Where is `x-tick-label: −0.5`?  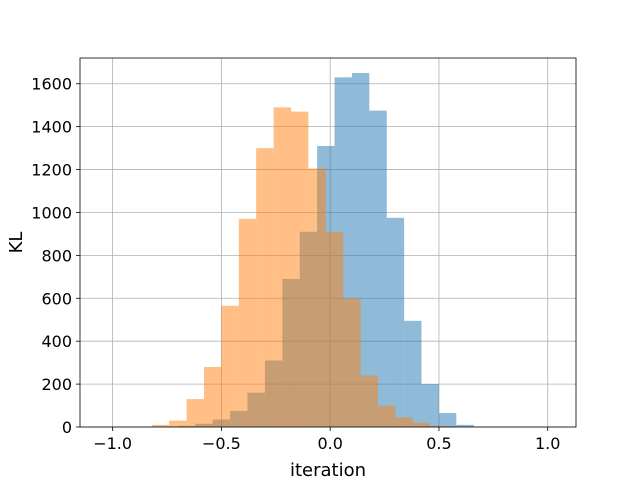 x-tick-label: −0.5 is located at coordinates (221, 443).